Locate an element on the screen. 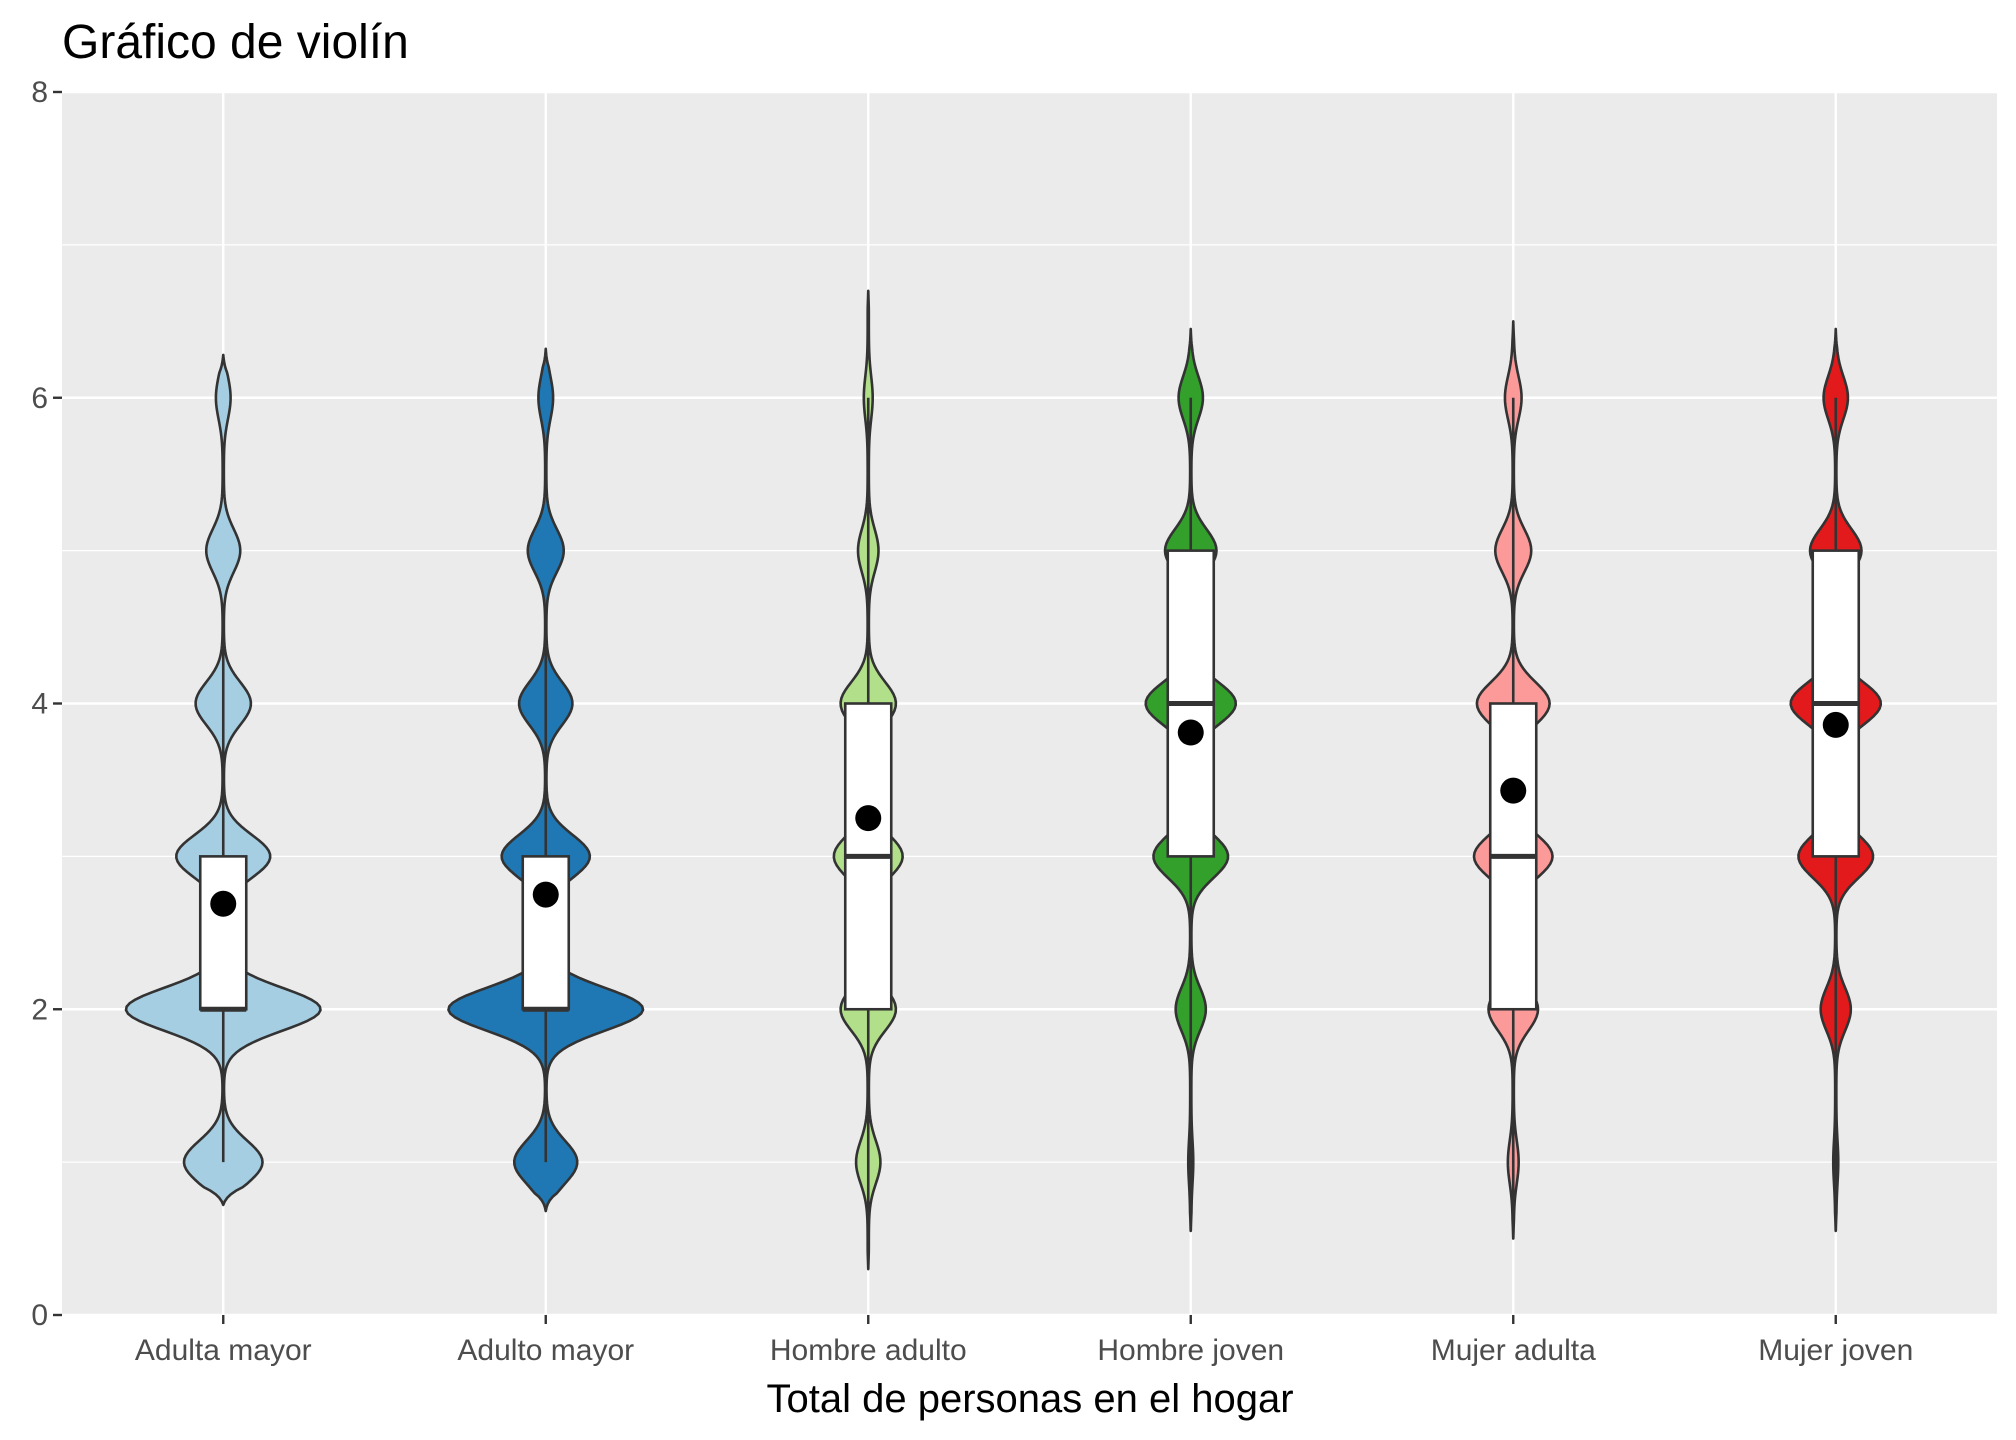 The width and height of the screenshot is (2016, 1440). mean-point-hombre-joven is located at coordinates (1190, 732).